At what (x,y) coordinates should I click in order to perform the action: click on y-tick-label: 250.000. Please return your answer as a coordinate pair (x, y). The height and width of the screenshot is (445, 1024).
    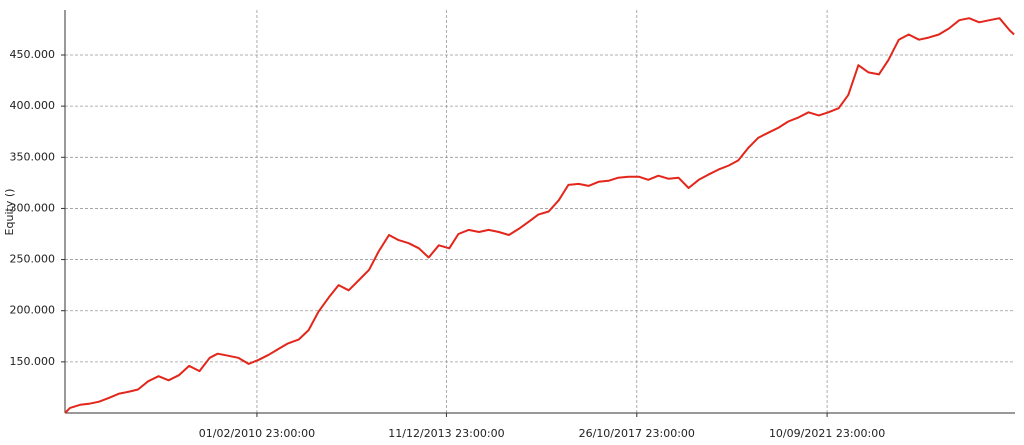
    Looking at the image, I should click on (33, 259).